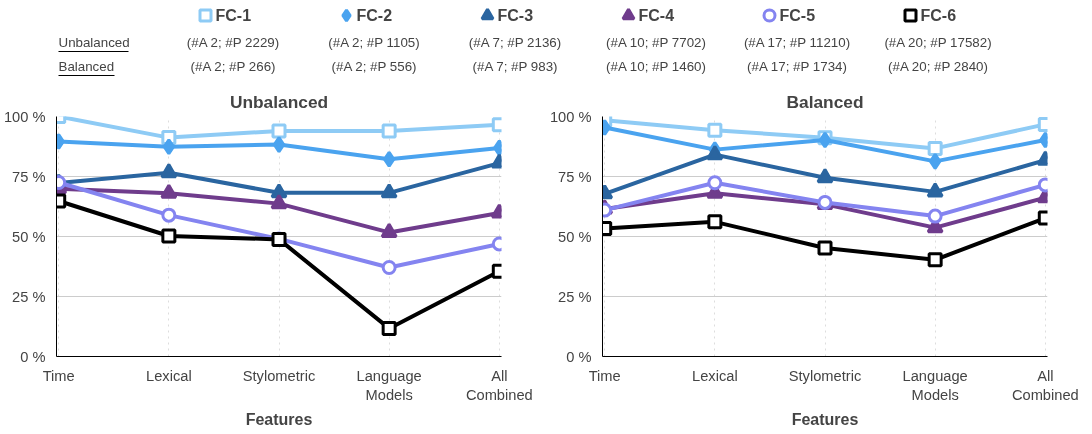 This screenshot has height=434, width=1092. I want to click on text: (#A 2; #P 266), so click(233, 66).